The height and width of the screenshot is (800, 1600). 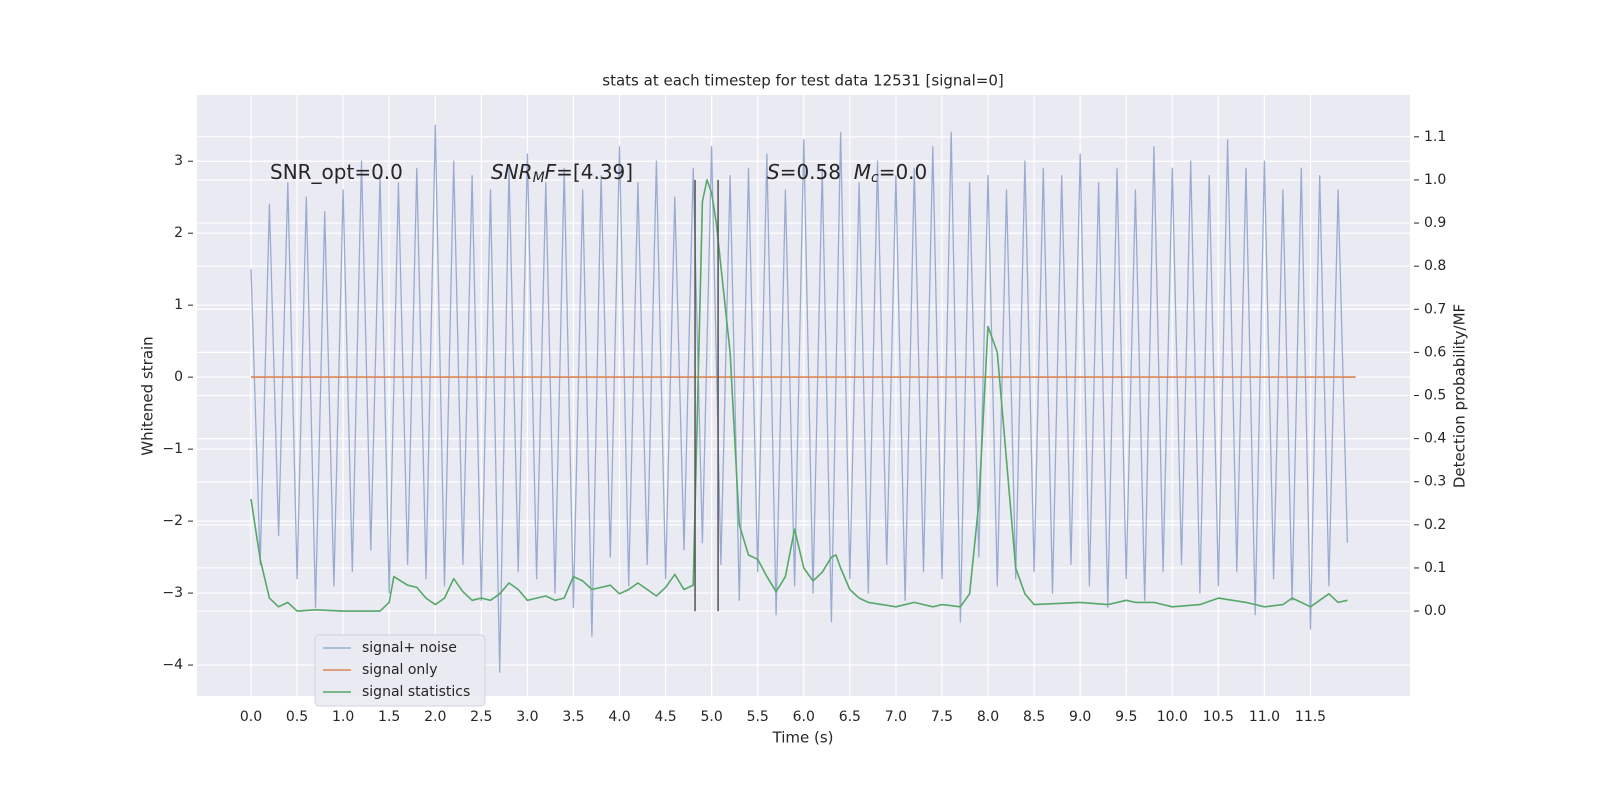 I want to click on y-tick-label: −4, so click(x=172, y=665).